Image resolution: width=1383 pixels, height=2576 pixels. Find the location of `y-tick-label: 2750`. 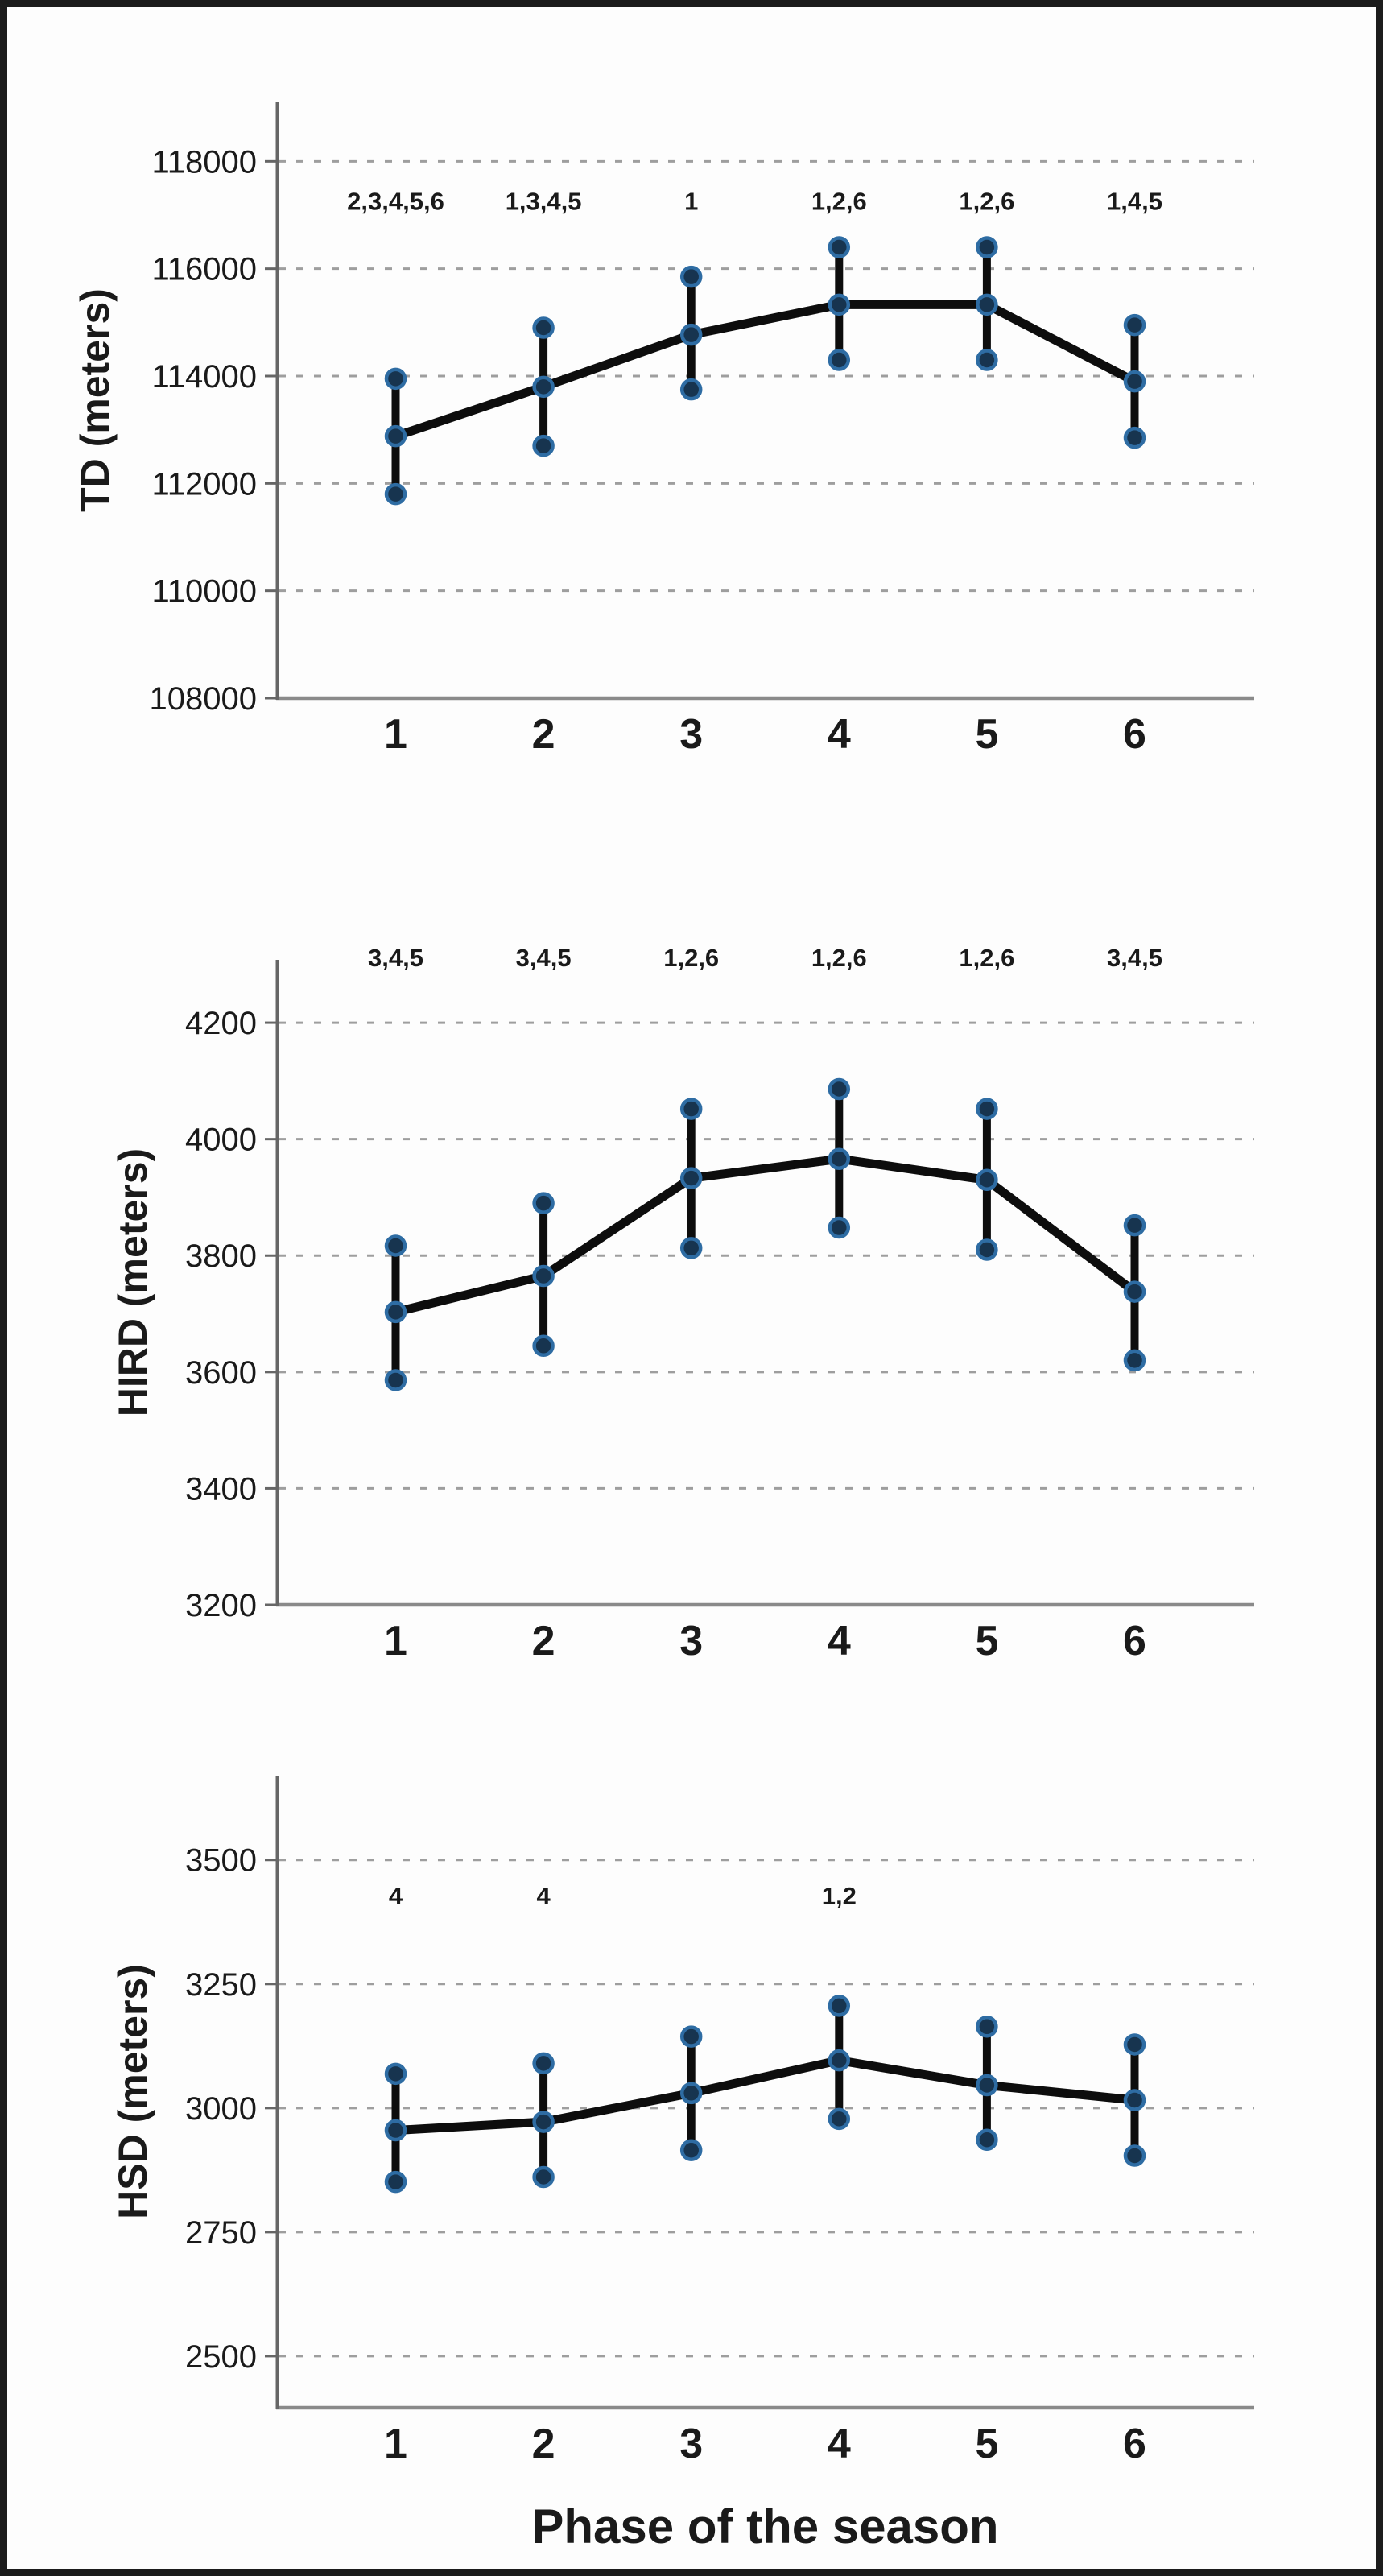

y-tick-label: 2750 is located at coordinates (221, 2233).